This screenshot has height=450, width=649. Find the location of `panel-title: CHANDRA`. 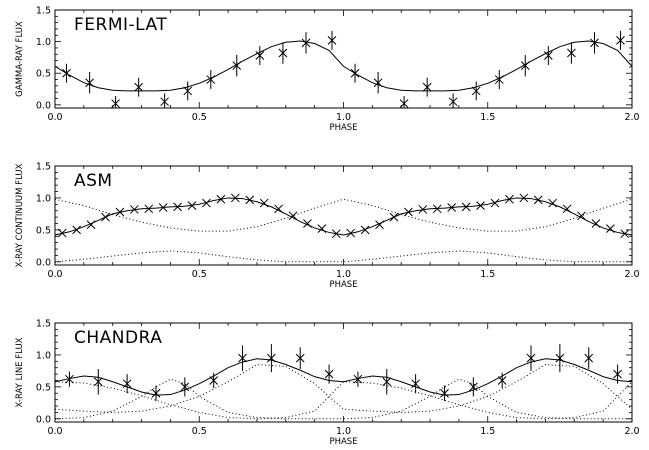

panel-title: CHANDRA is located at coordinates (118, 338).